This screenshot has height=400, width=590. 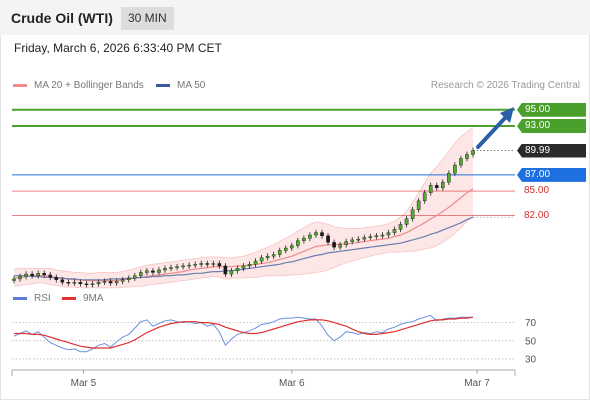 I want to click on level-label-87.00: 87.00, so click(x=551, y=174).